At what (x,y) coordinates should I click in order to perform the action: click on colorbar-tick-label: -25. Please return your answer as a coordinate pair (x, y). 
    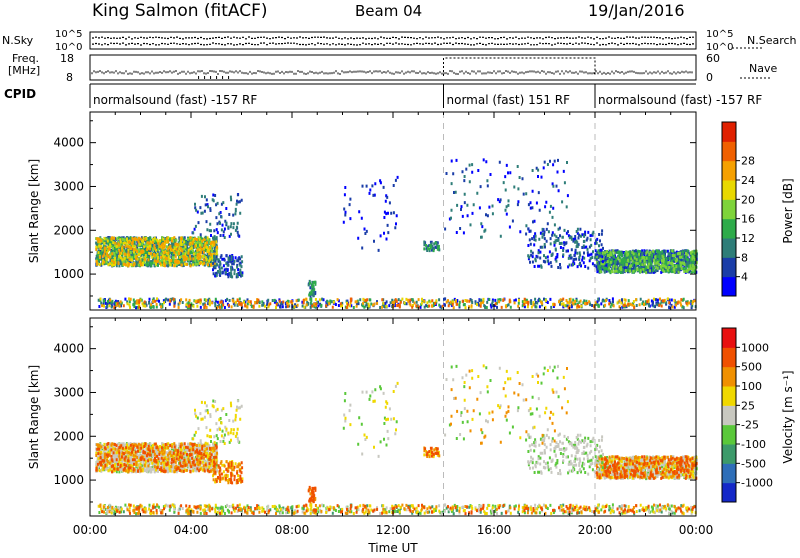
    Looking at the image, I should click on (750, 425).